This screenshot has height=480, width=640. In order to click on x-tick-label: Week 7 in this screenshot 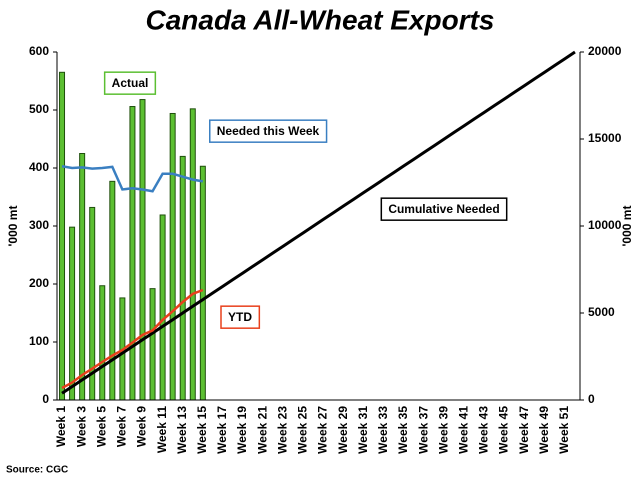, I will do `click(122, 426)`.